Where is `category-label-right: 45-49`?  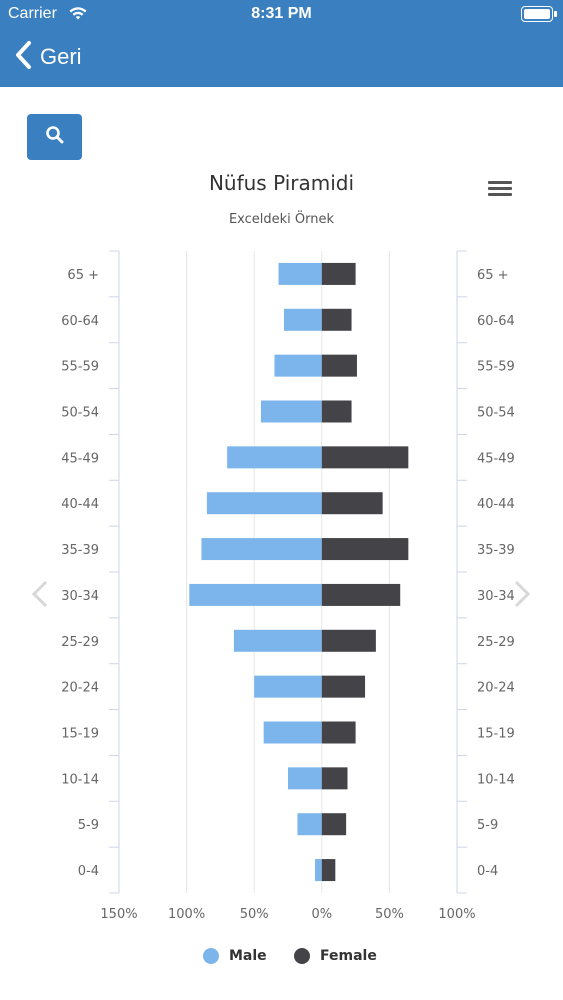
category-label-right: 45-49 is located at coordinates (496, 458).